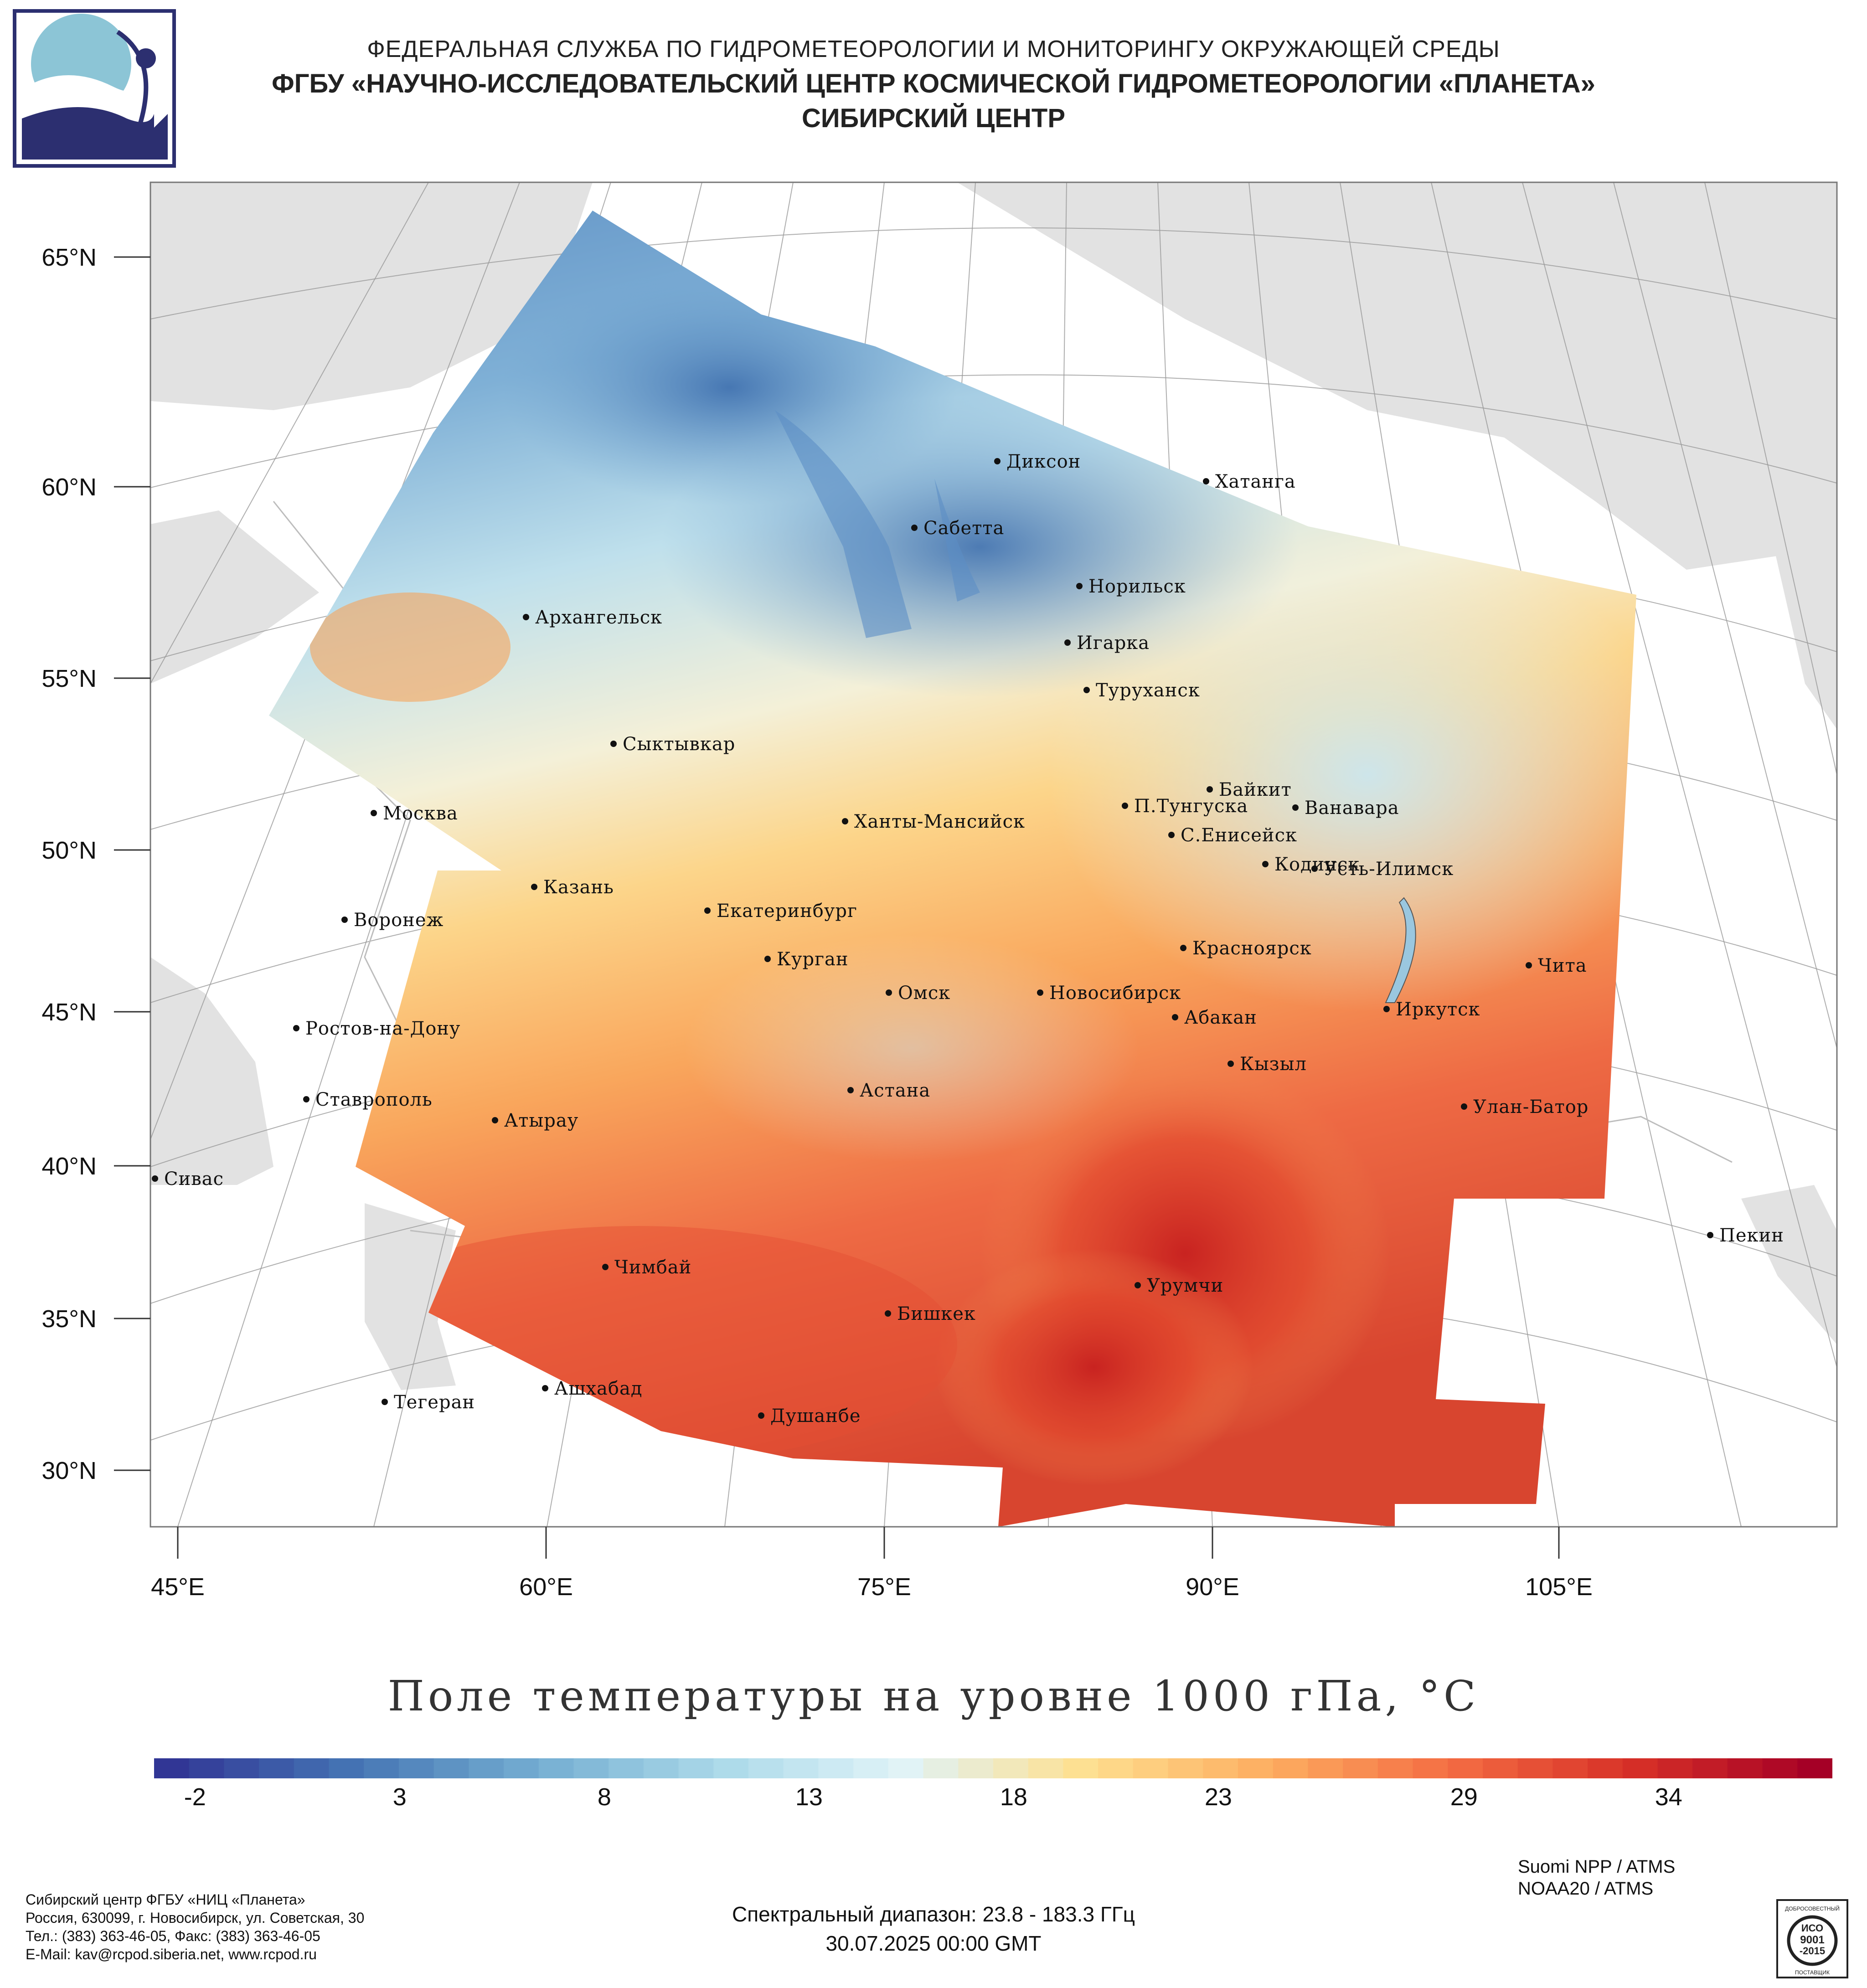 This screenshot has height=1988, width=1867. What do you see at coordinates (1317, 864) in the screenshot?
I see `city-label: Кодинск` at bounding box center [1317, 864].